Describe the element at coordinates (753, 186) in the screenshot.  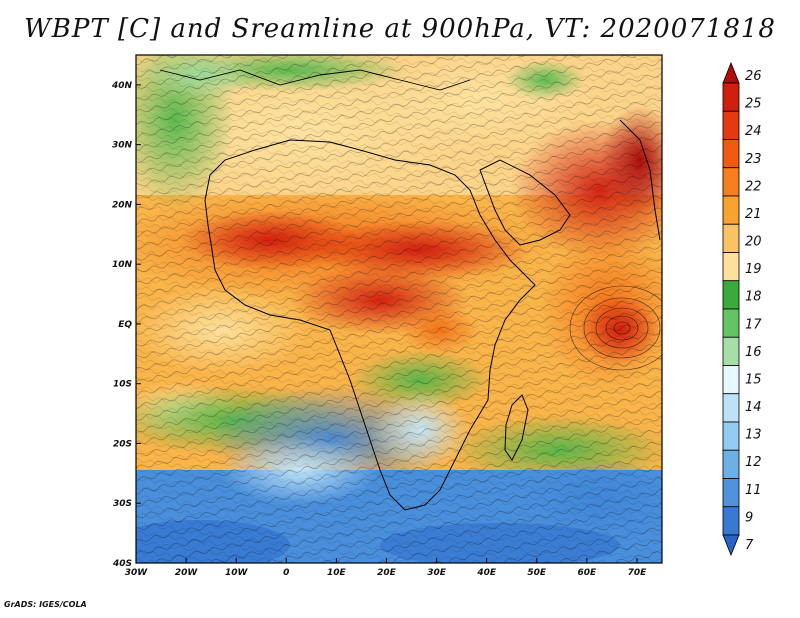
I see `colorbar-label: 22` at that location.